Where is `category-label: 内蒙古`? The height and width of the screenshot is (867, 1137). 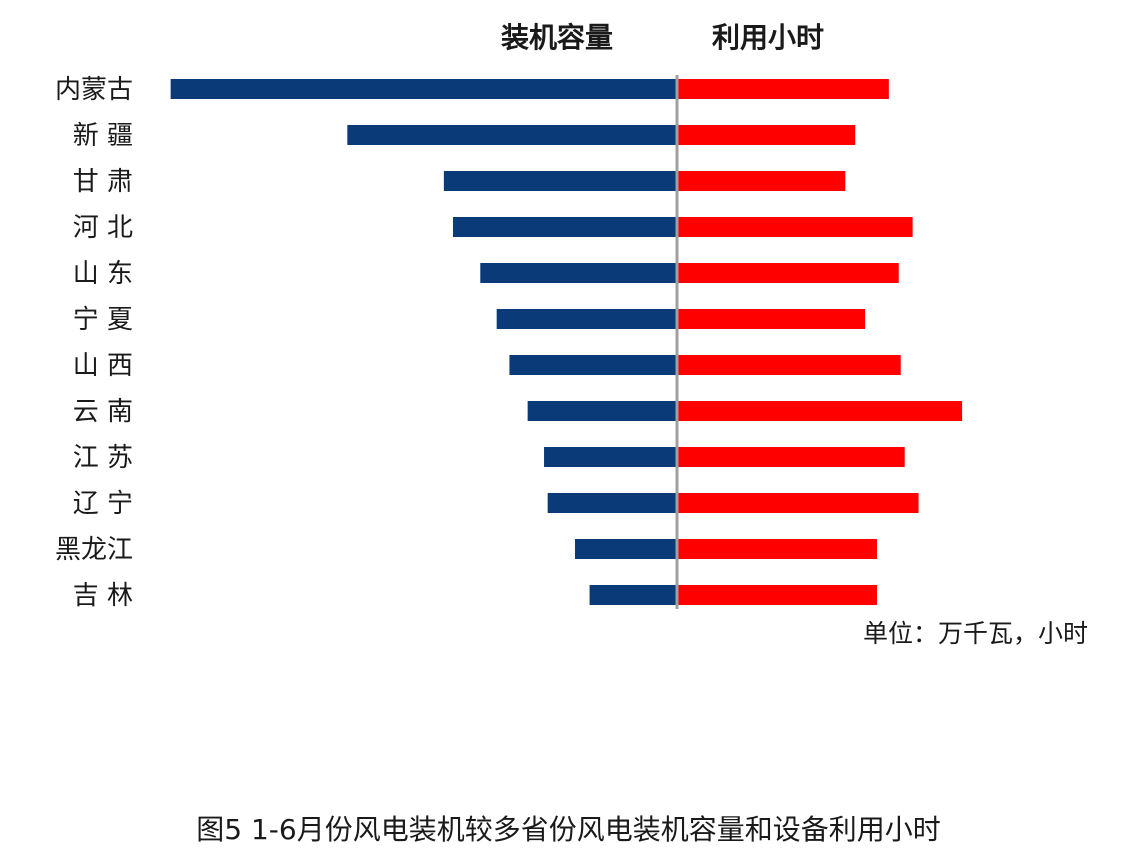 category-label: 内蒙古 is located at coordinates (94, 90).